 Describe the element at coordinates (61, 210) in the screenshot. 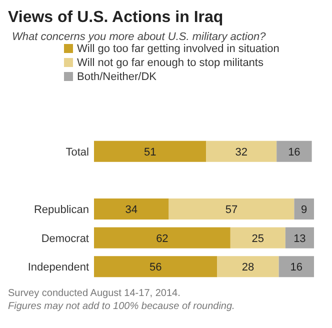

I see `y-tick-label: Republican` at that location.